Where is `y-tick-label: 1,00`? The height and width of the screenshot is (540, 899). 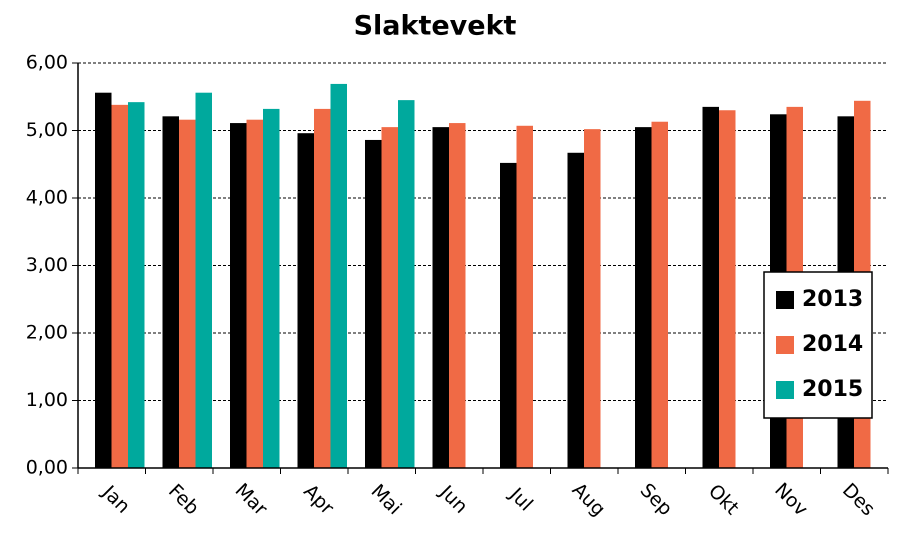
y-tick-label: 1,00 is located at coordinates (47, 400).